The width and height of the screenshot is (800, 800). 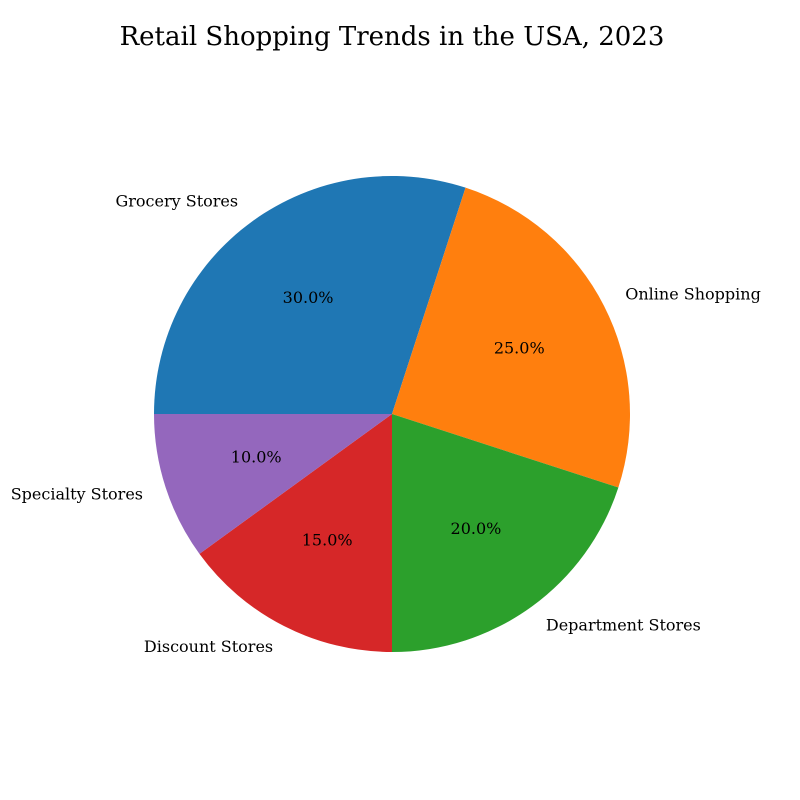 I want to click on slice-label-discount-stores: Discount Stores, so click(x=208, y=646).